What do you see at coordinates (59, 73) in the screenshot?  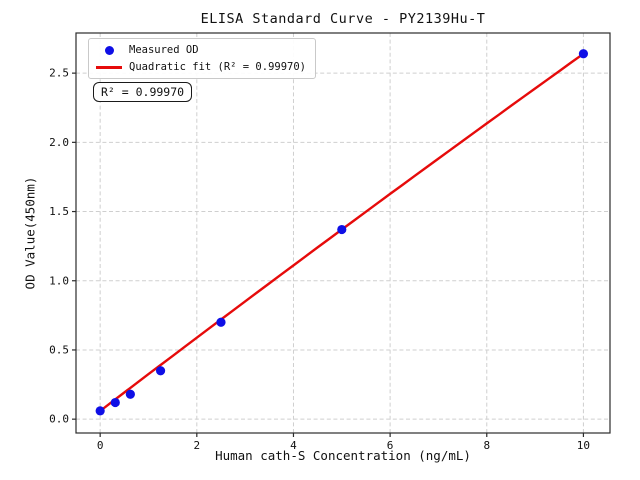 I see `y-tick-label: 2.5` at bounding box center [59, 73].